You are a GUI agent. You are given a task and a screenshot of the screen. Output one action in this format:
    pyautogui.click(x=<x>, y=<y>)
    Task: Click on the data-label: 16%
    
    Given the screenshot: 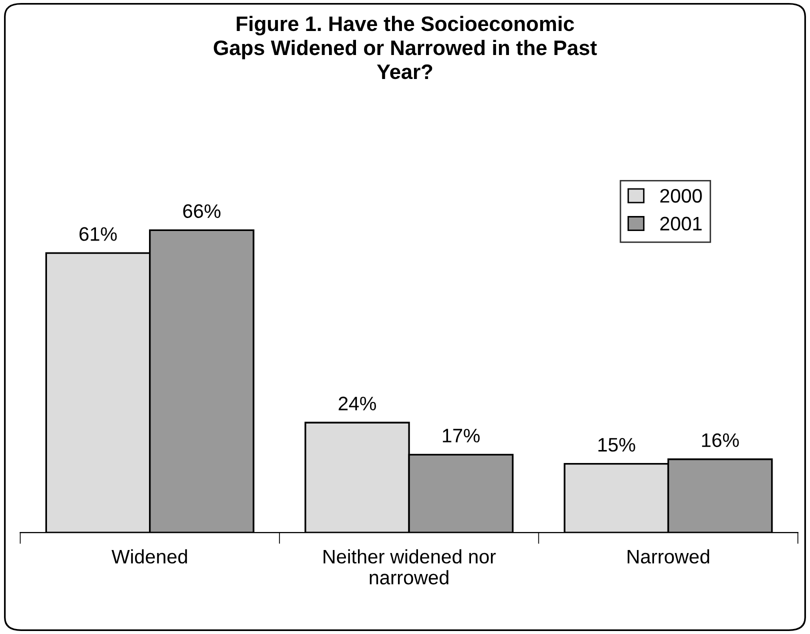 What is the action you would take?
    pyautogui.click(x=720, y=440)
    